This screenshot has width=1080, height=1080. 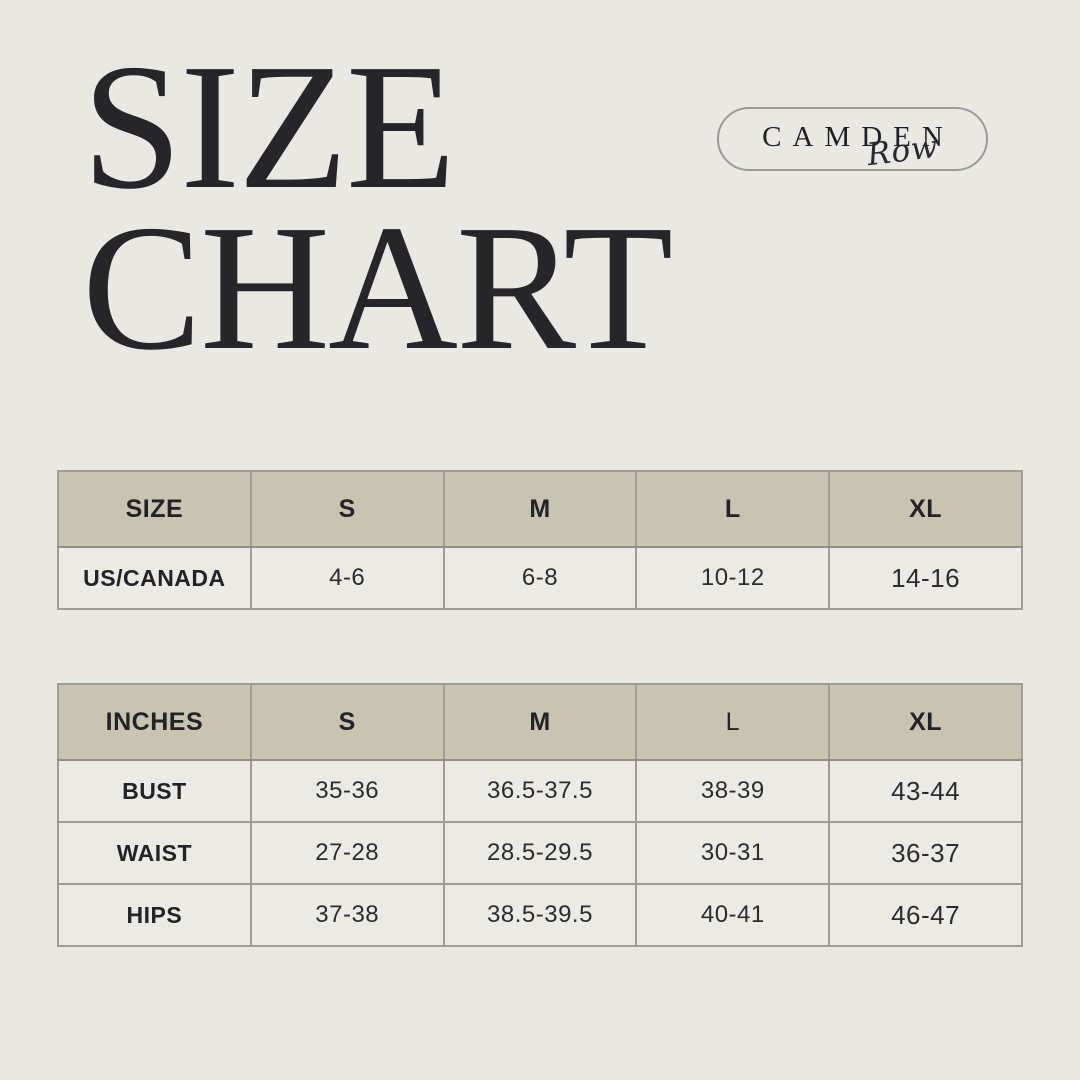 I want to click on table-header-row: INCHES S M L XL, so click(x=540, y=722).